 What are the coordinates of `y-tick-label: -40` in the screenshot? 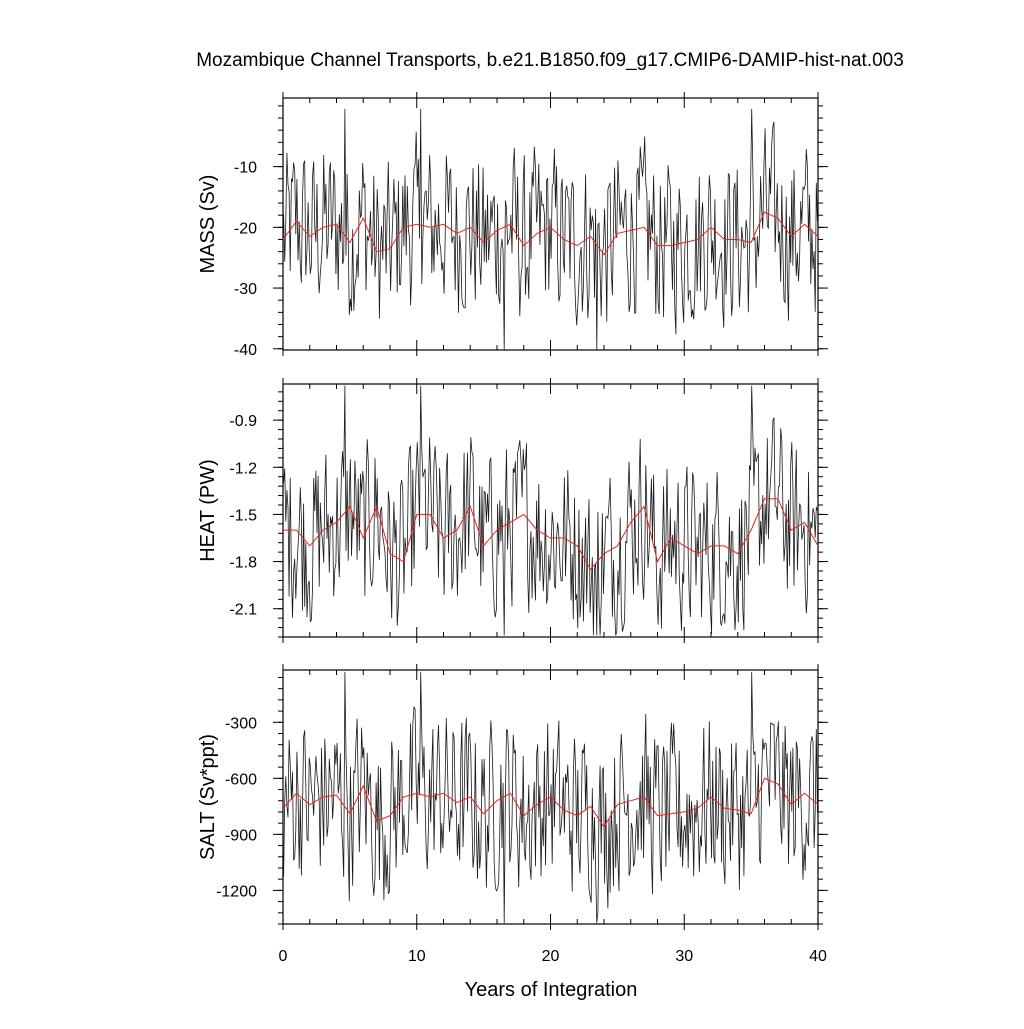 It's located at (245, 350).